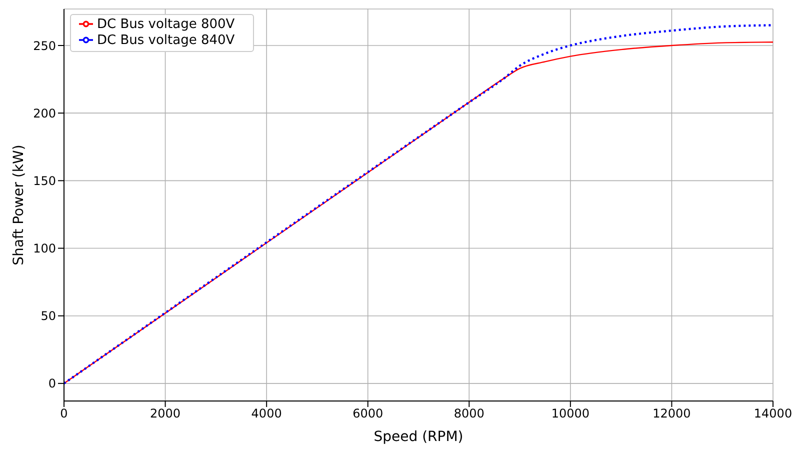 Image resolution: width=793 pixels, height=459 pixels. What do you see at coordinates (44, 181) in the screenshot?
I see `y-tick-label: 150` at bounding box center [44, 181].